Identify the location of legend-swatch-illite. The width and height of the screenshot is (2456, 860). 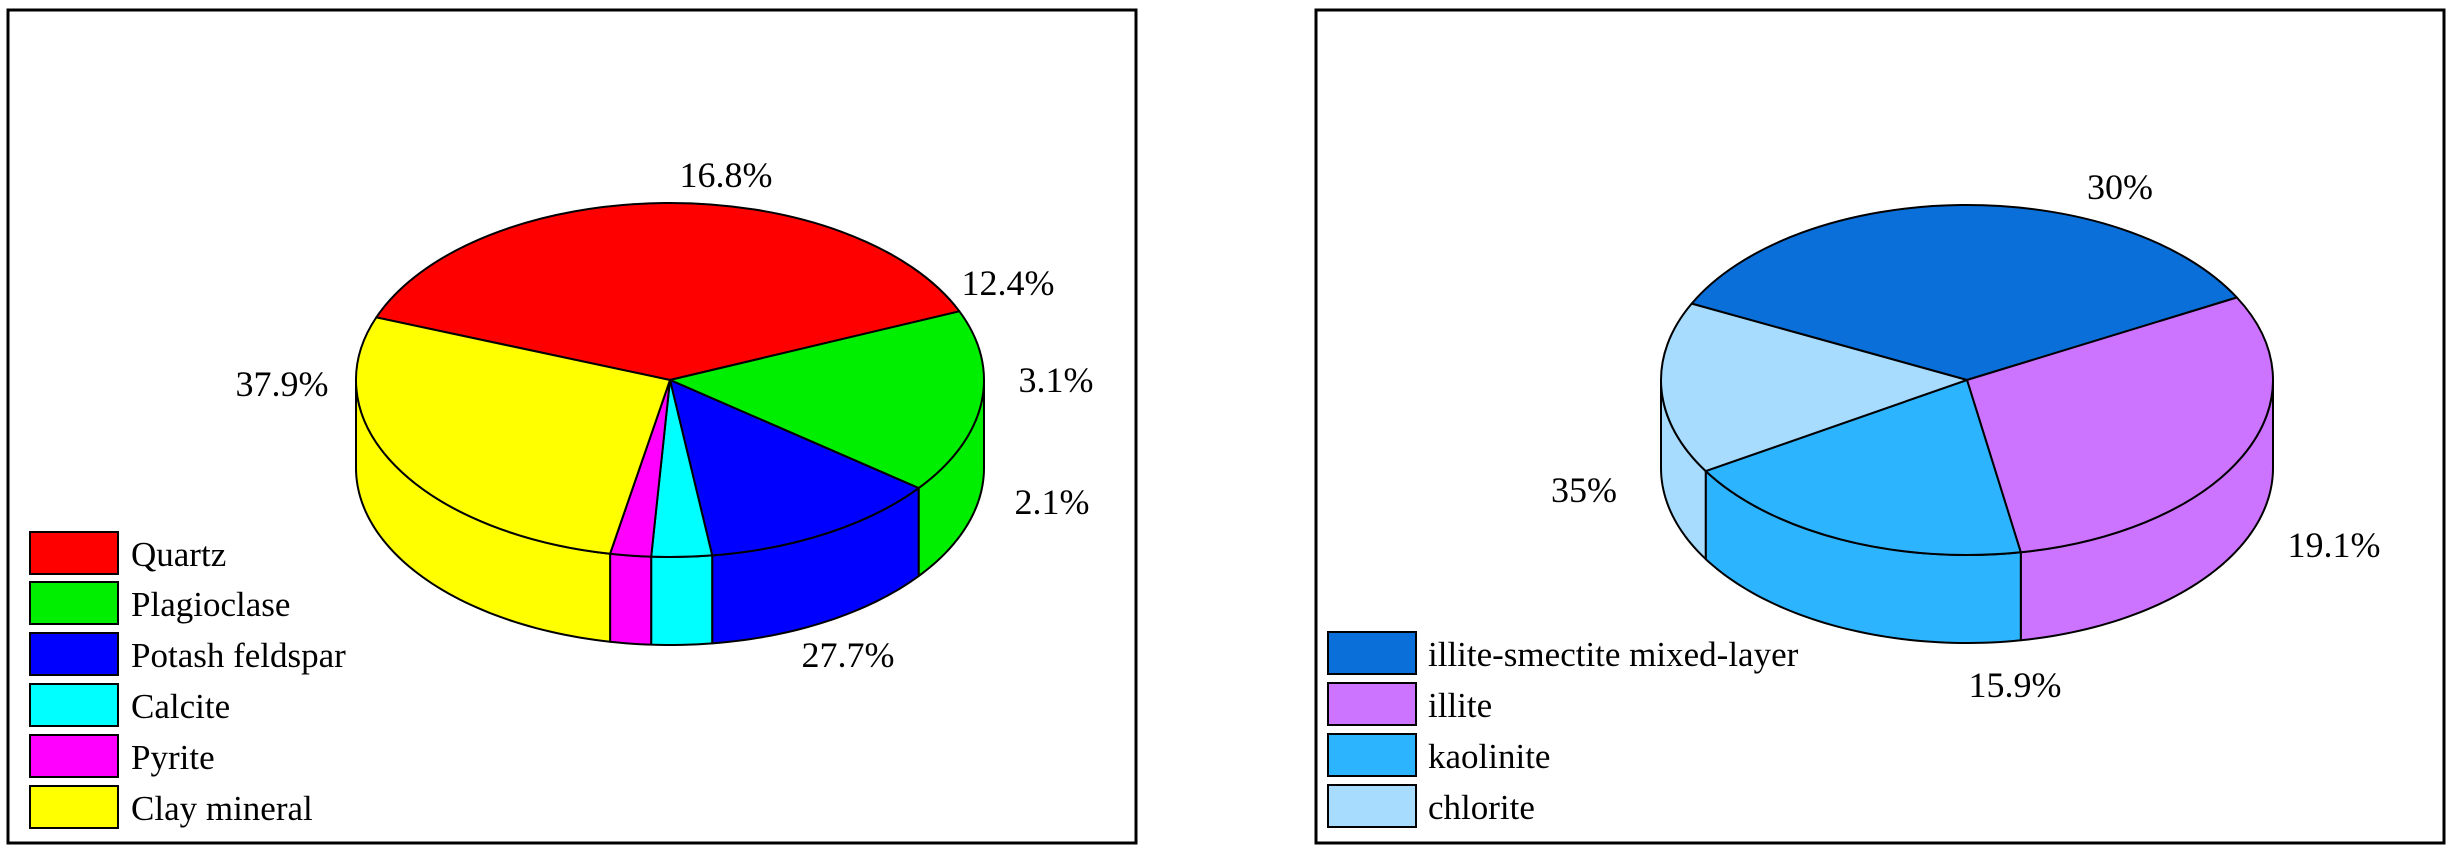
(1372, 704).